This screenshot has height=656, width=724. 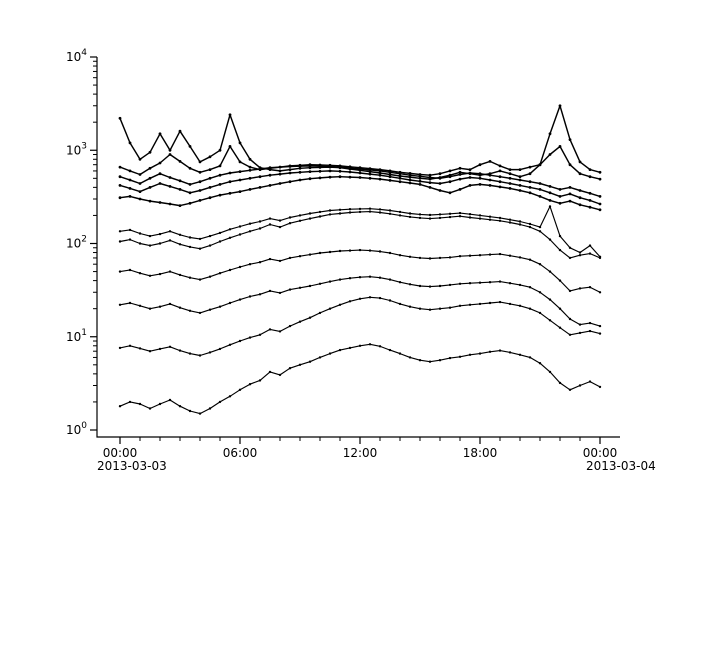 I want to click on x-axis-ticks, so click(x=360, y=440).